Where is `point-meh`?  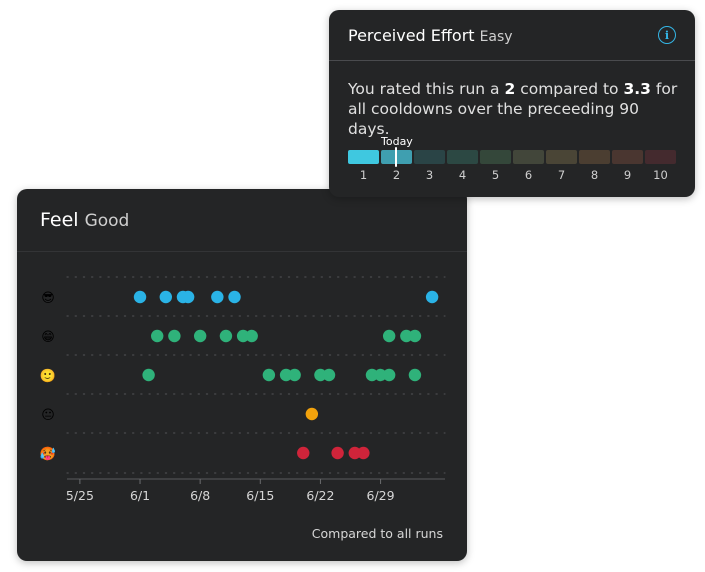
point-meh is located at coordinates (312, 414).